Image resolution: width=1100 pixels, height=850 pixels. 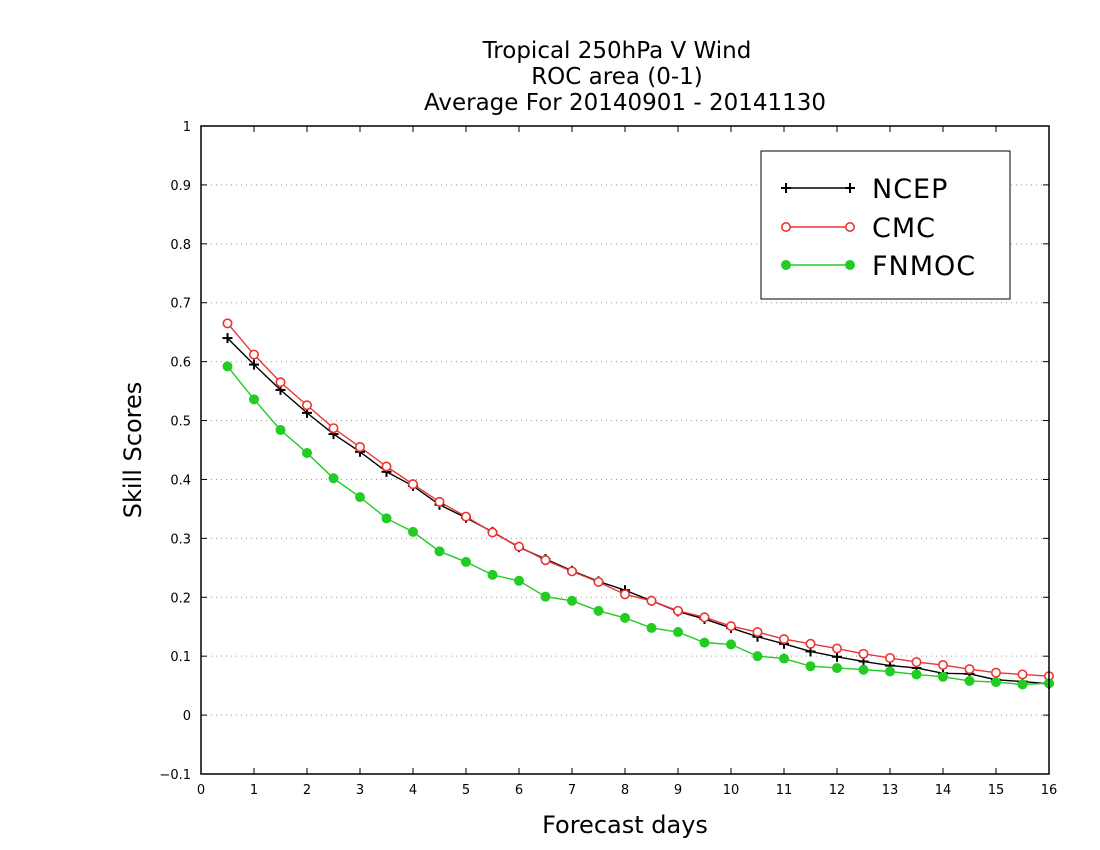 I want to click on x-tick-label: 16, so click(x=1049, y=790).